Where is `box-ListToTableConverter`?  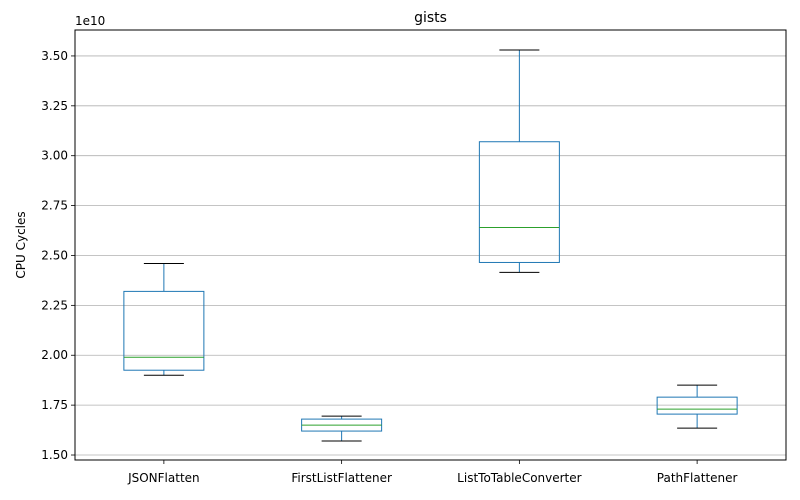
box-ListToTableConverter is located at coordinates (519, 161).